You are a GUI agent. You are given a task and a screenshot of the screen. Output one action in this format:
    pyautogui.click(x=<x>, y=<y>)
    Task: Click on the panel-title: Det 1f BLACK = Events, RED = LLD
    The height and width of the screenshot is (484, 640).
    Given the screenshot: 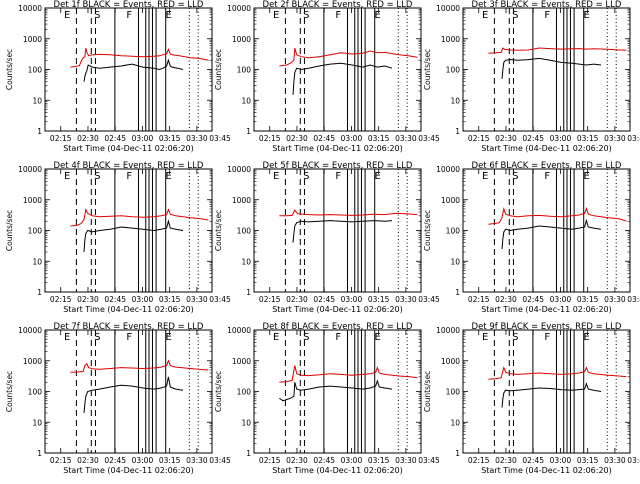 What is the action you would take?
    pyautogui.click(x=129, y=5)
    